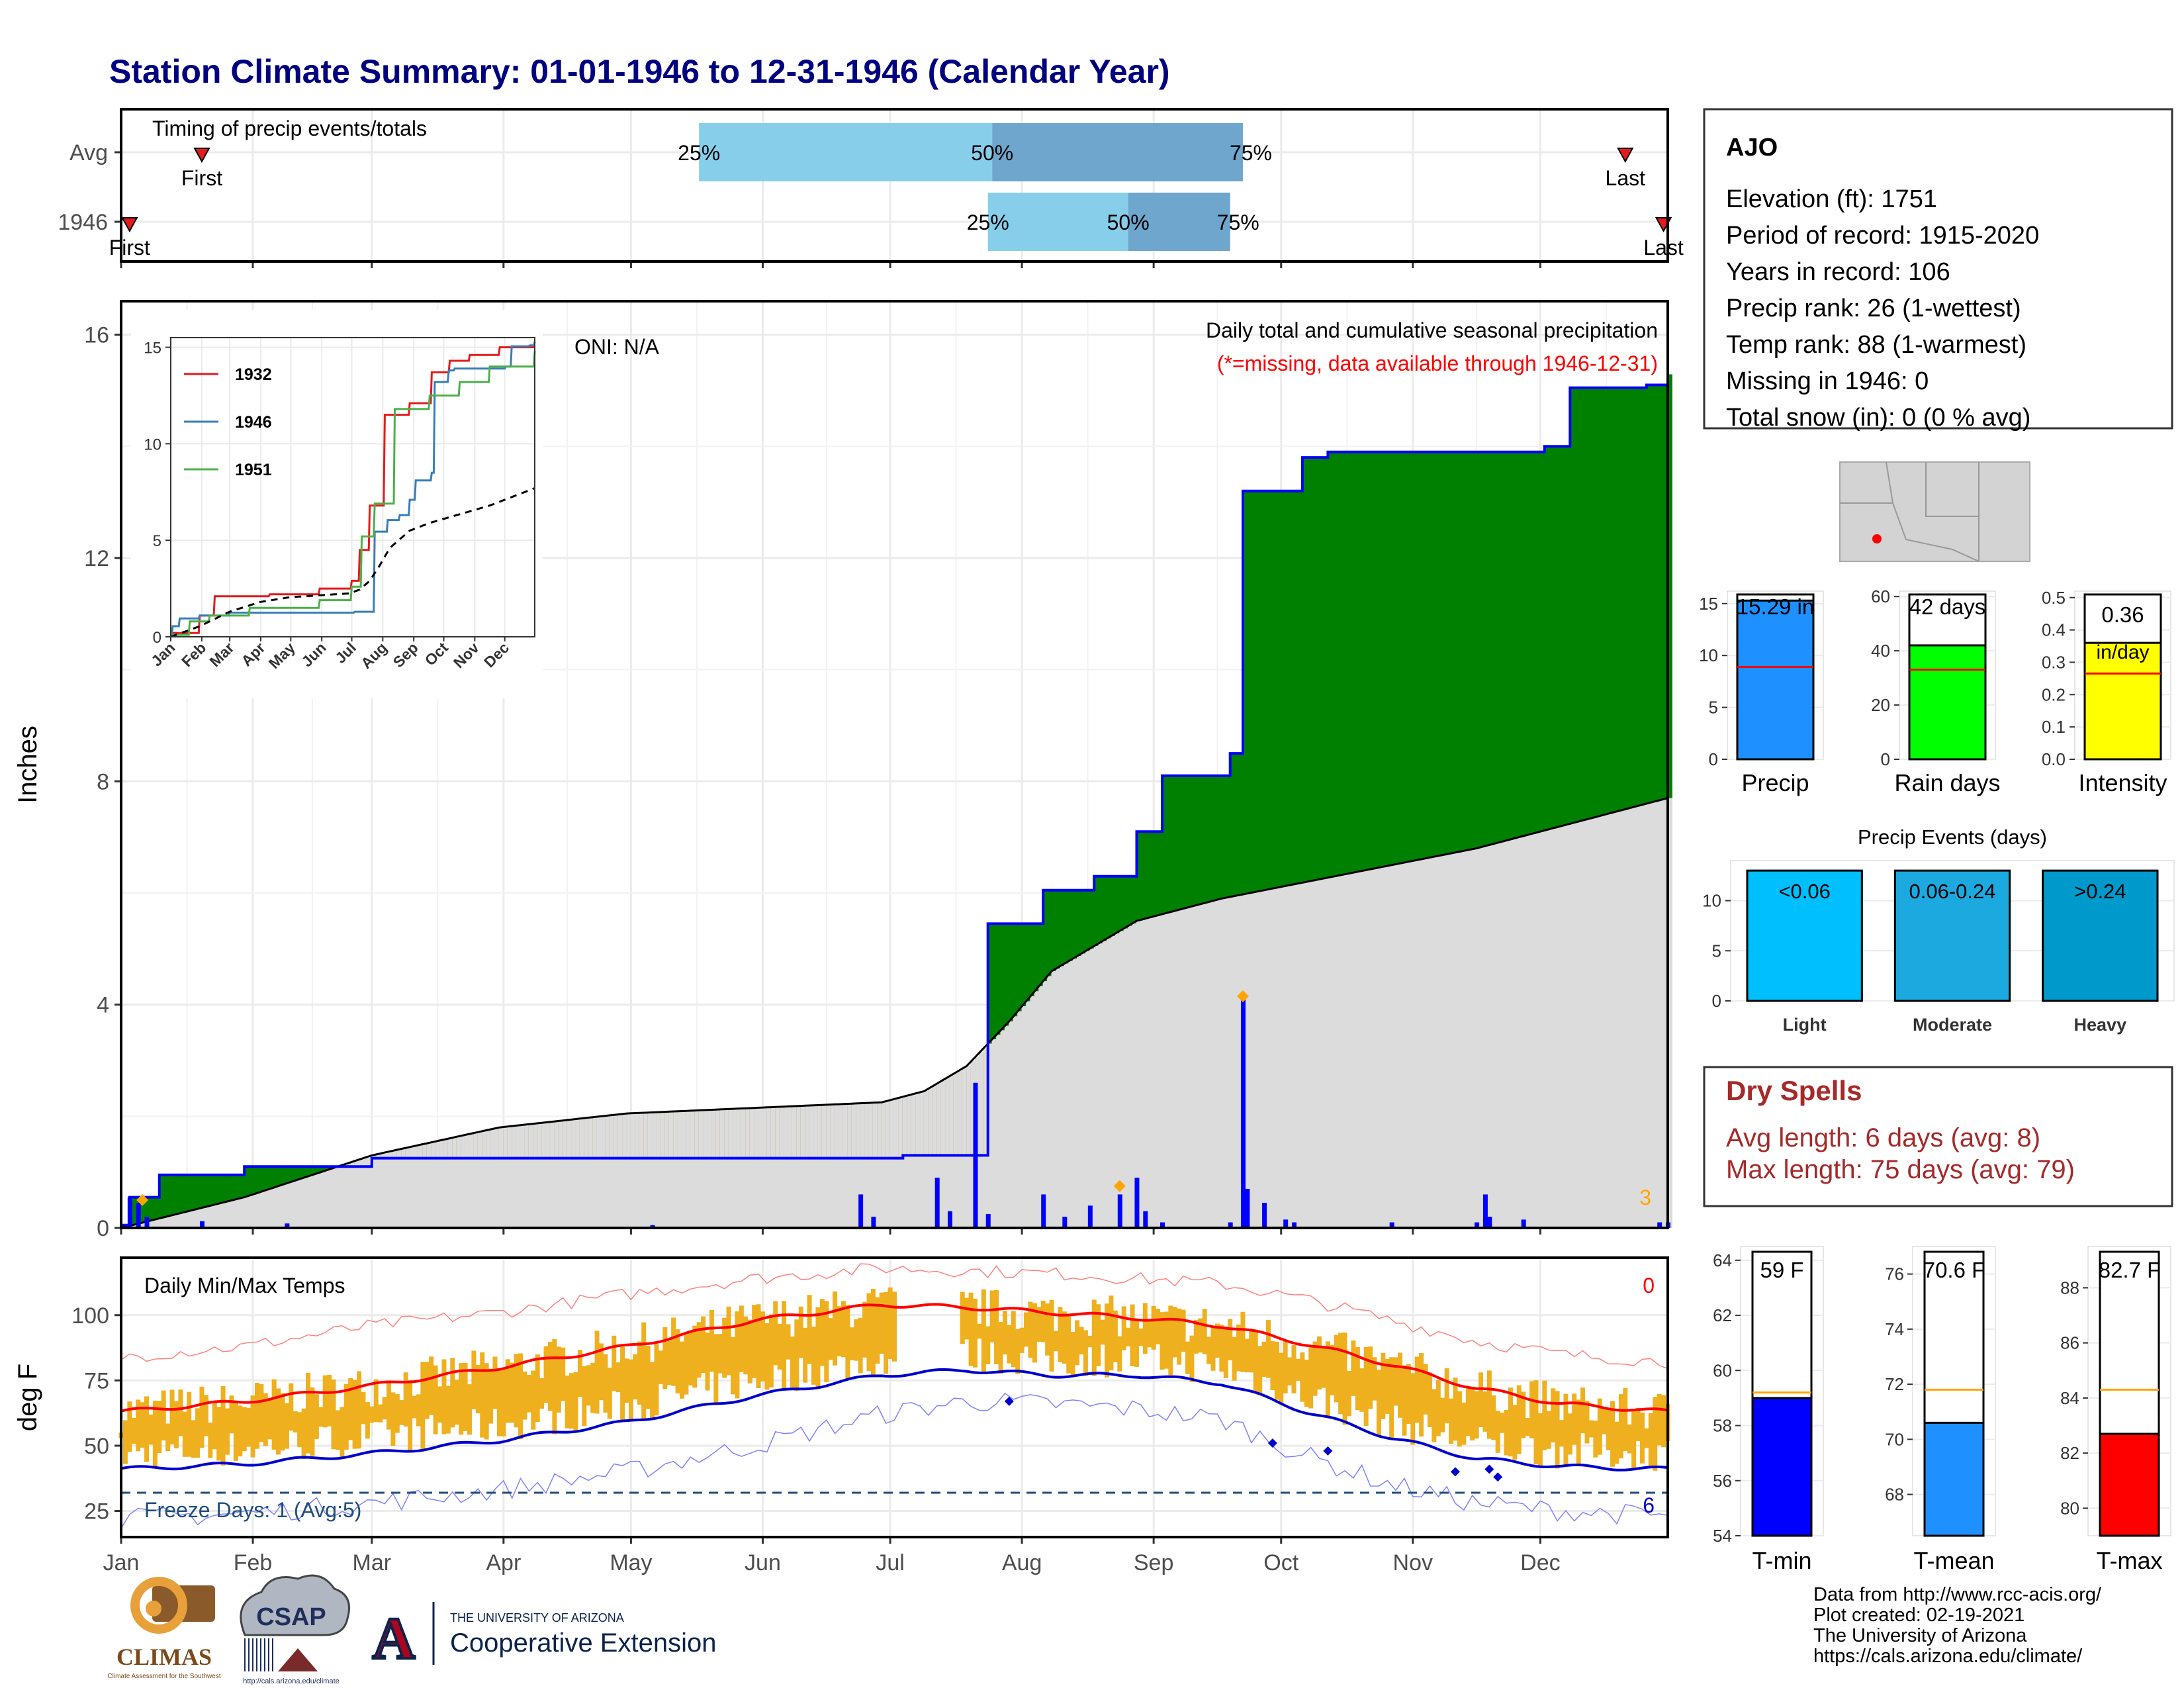  What do you see at coordinates (1649, 1285) in the screenshot?
I see `temp-count-top: 0` at bounding box center [1649, 1285].